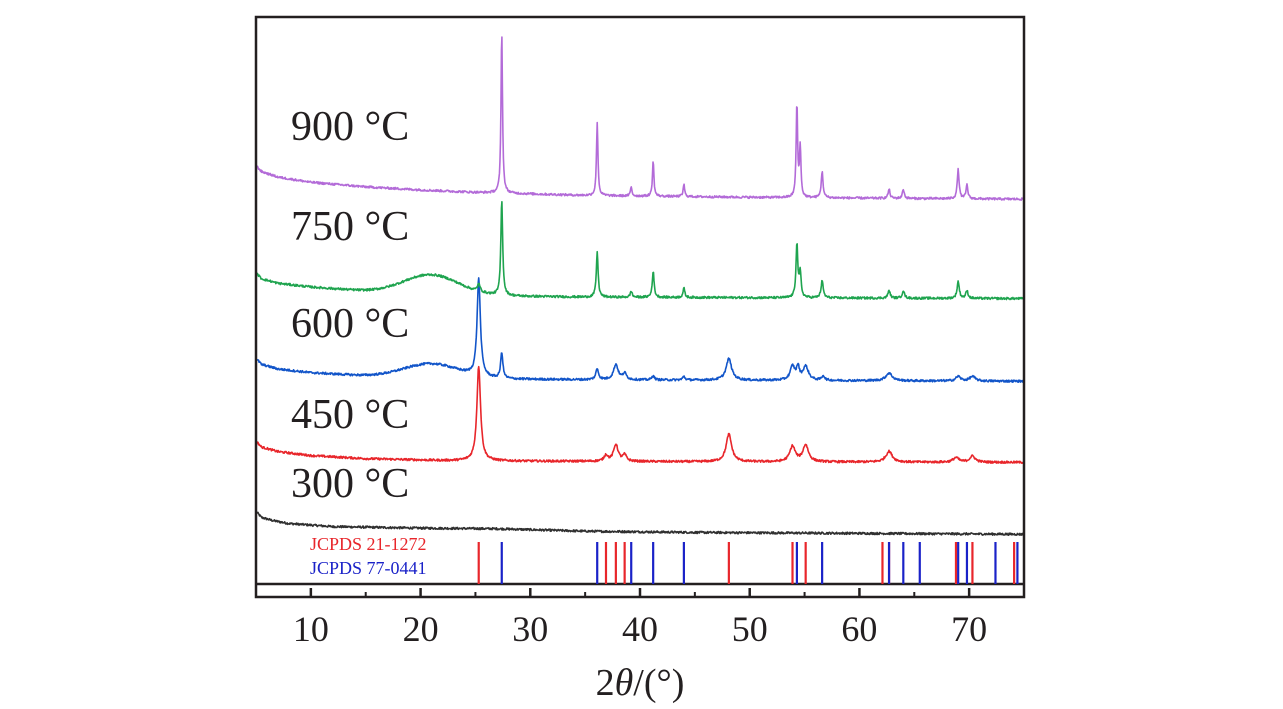 The image size is (1283, 709). Describe the element at coordinates (350, 324) in the screenshot. I see `series-label-600: 600 °C` at that location.